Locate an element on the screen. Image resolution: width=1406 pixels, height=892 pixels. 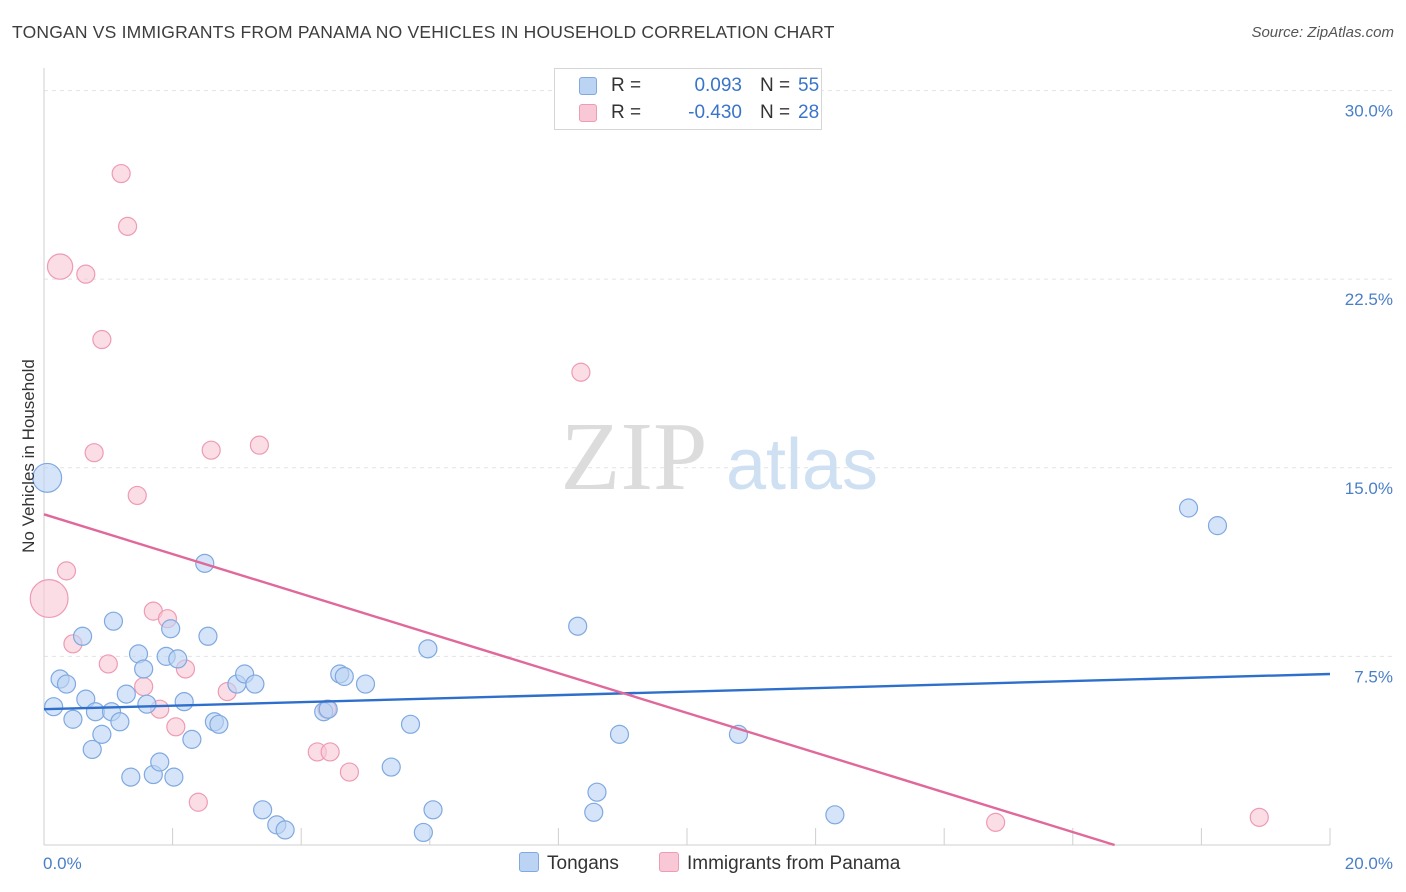
x-tick-label: 0.0% is located at coordinates (62, 863).